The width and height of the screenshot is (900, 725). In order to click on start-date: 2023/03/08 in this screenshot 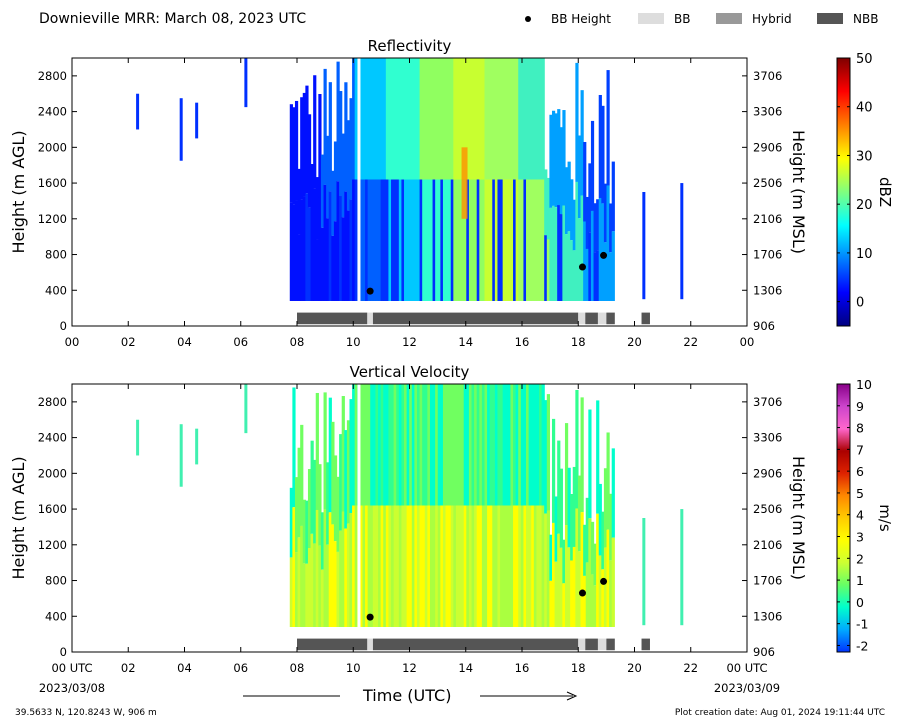, I will do `click(72, 688)`.